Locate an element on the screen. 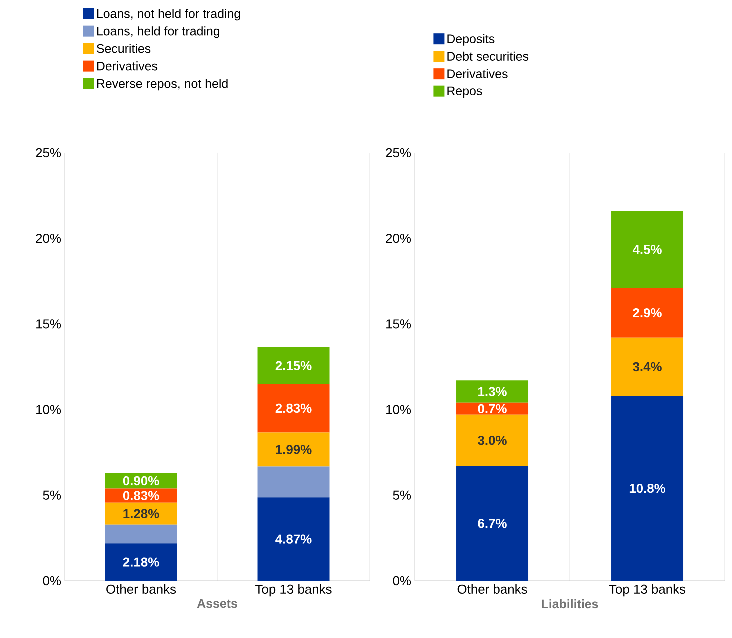 Image resolution: width=732 pixels, height=638 pixels. x-axis-title: Assets is located at coordinates (217, 603).